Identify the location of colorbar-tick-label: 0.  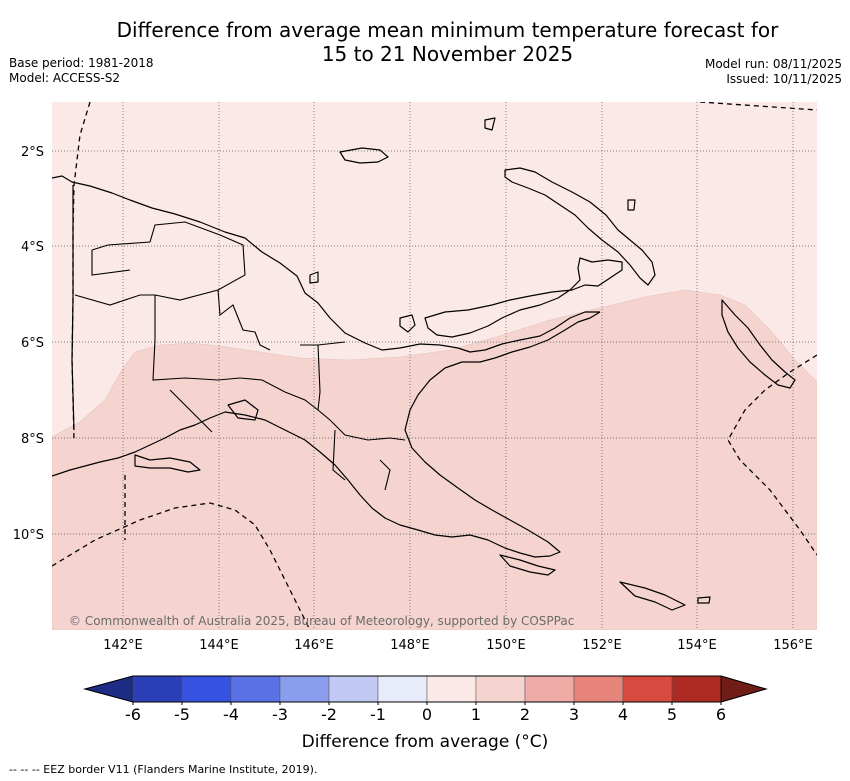
(427, 714).